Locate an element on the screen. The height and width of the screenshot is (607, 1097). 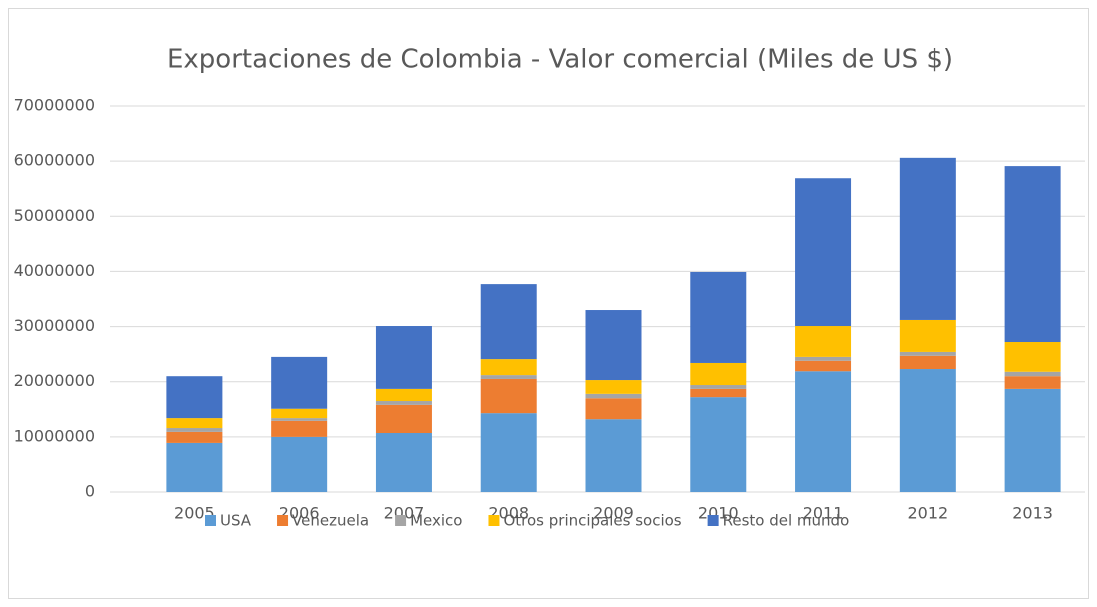
y-tick-label: 30000000 is located at coordinates (54, 325).